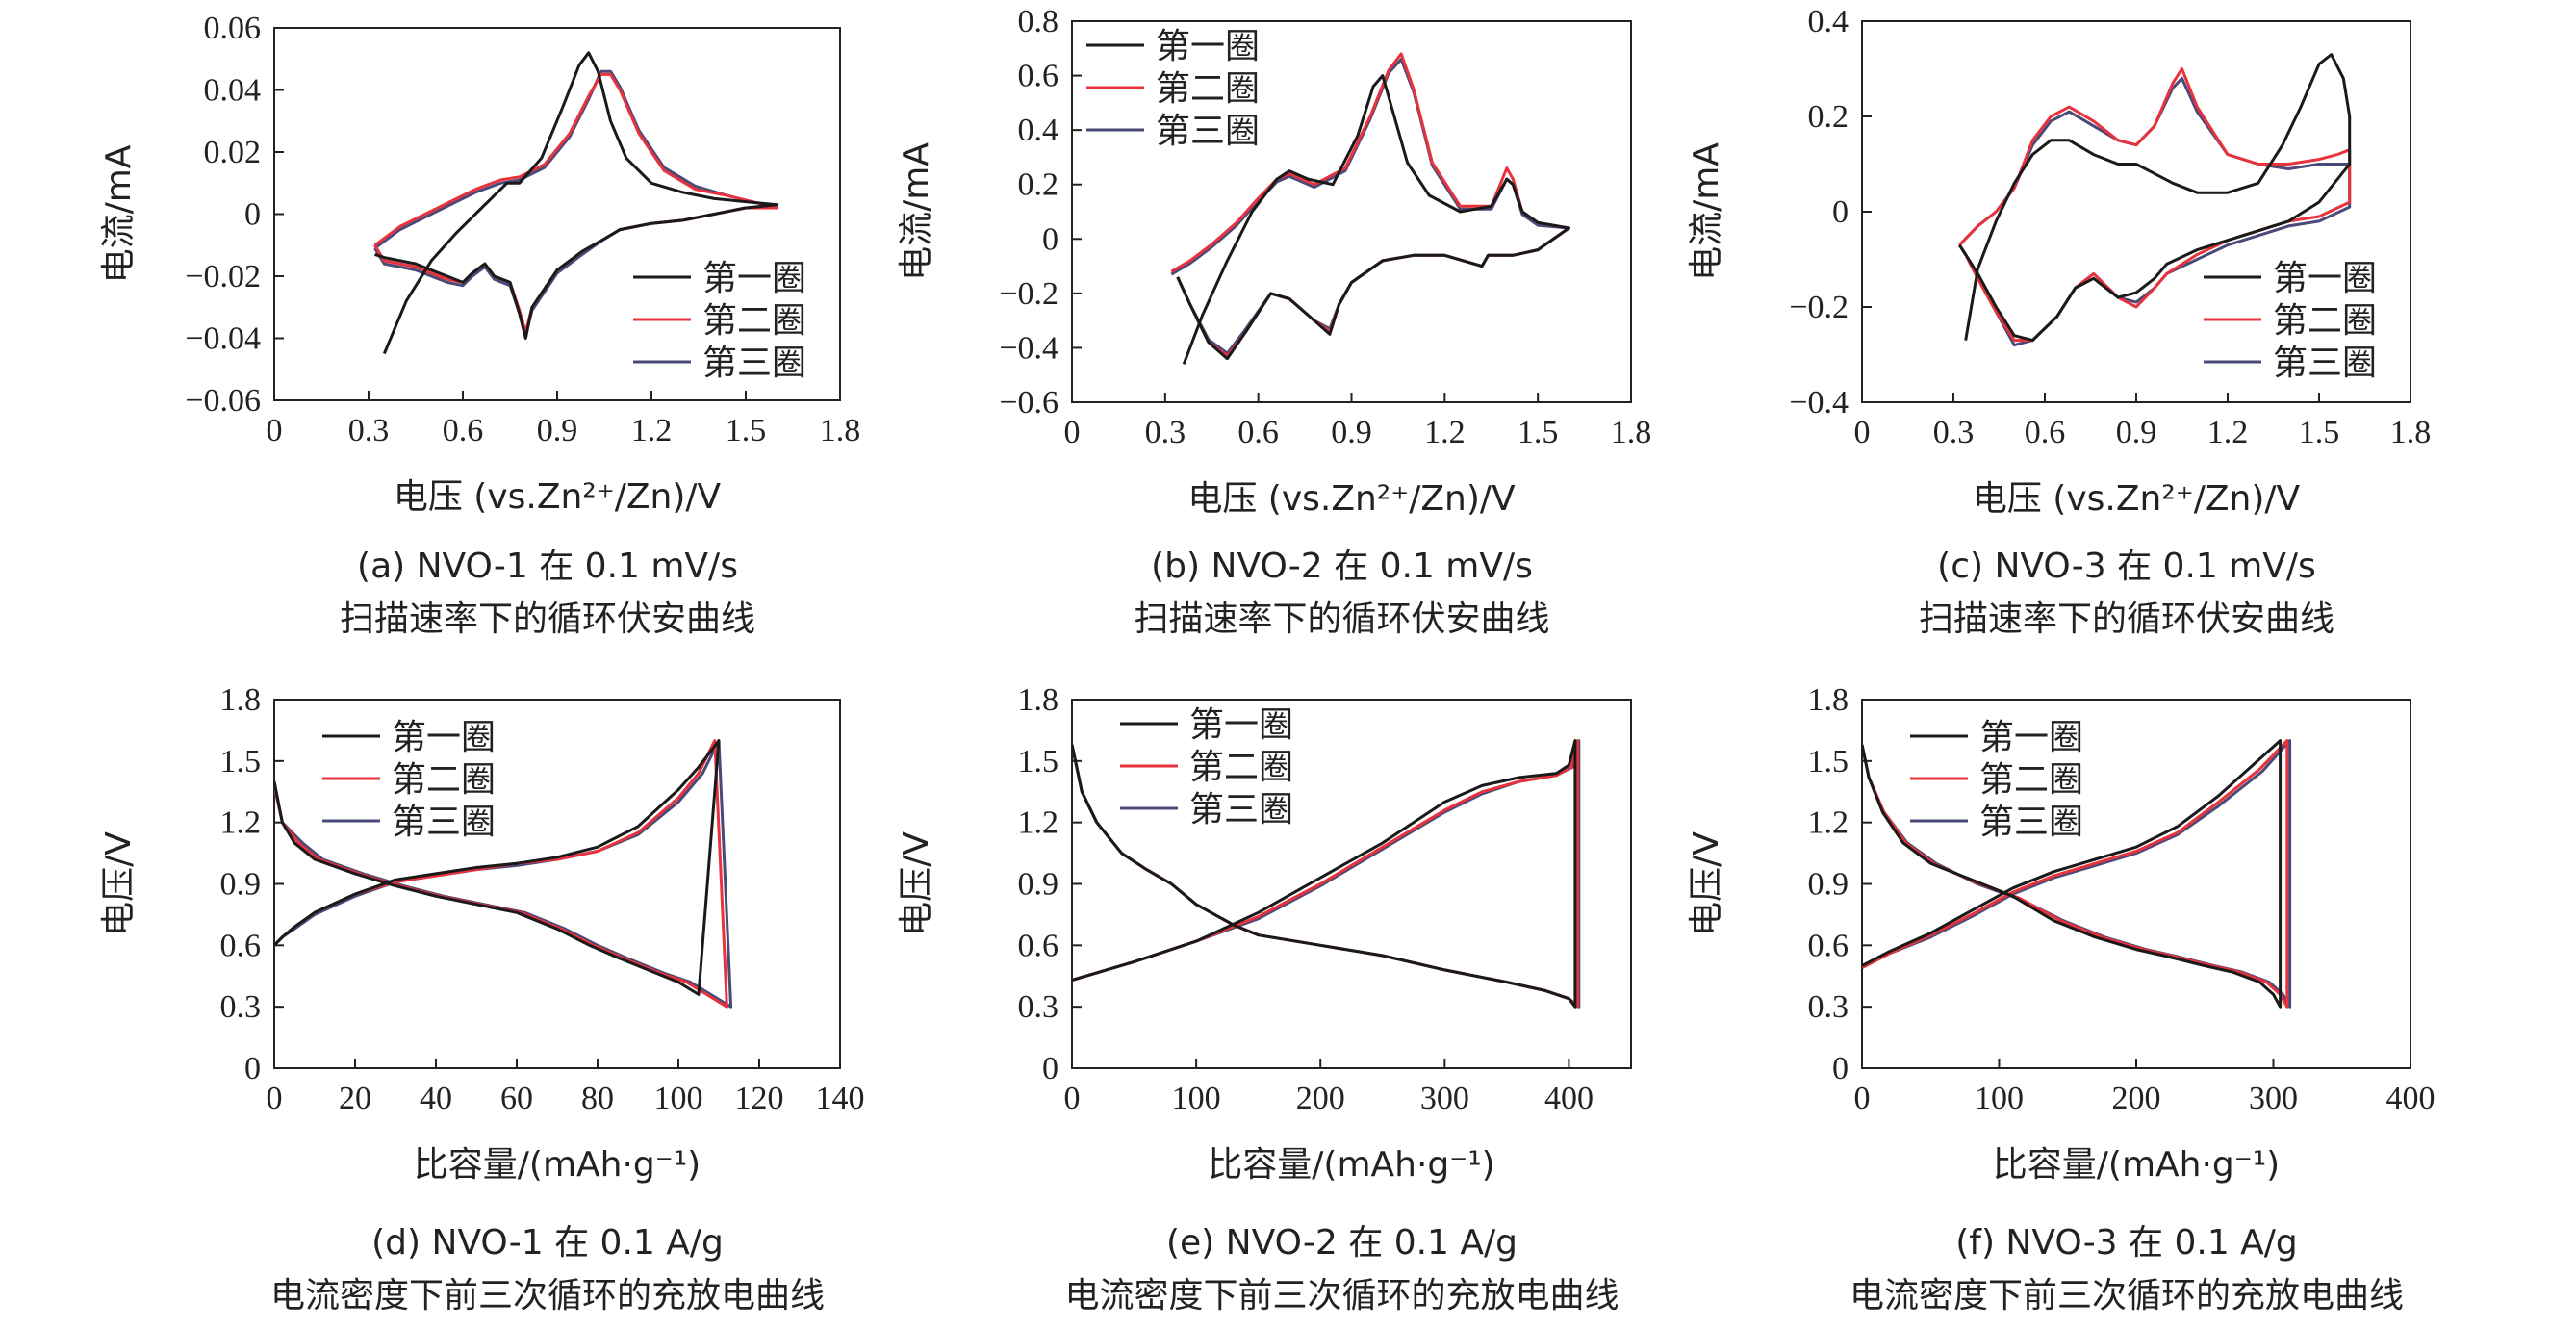  What do you see at coordinates (436, 1098) in the screenshot?
I see `x-tick-label: 40` at bounding box center [436, 1098].